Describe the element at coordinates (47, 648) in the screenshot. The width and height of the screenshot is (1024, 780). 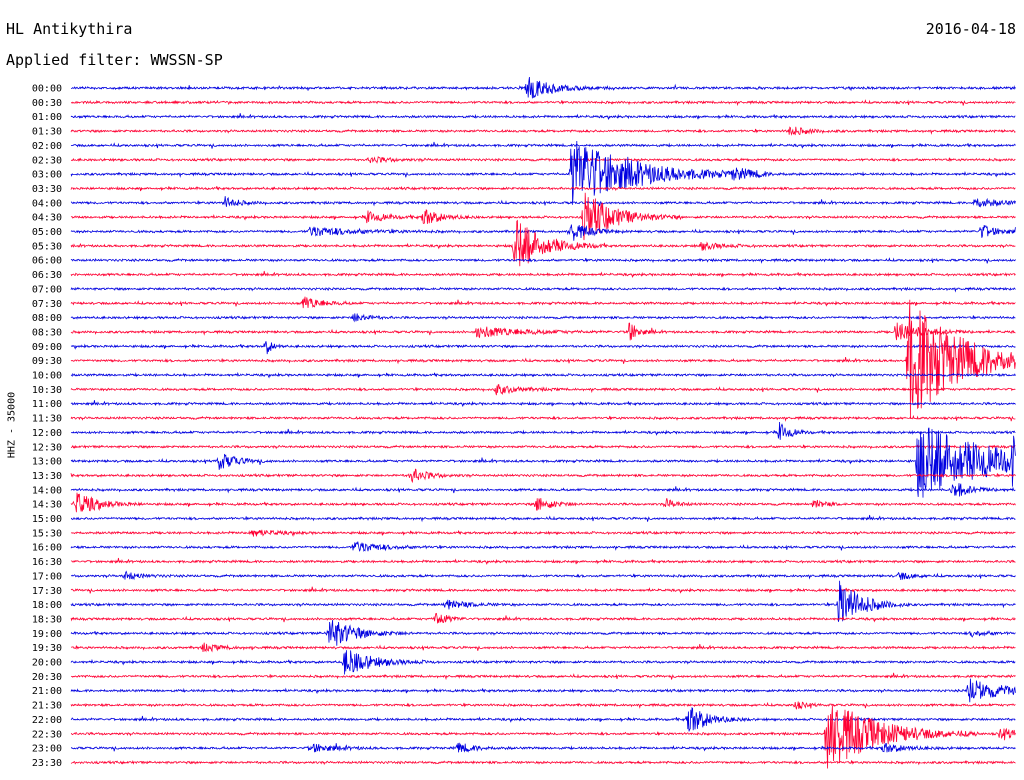
I see `row-label: 19:30` at that location.